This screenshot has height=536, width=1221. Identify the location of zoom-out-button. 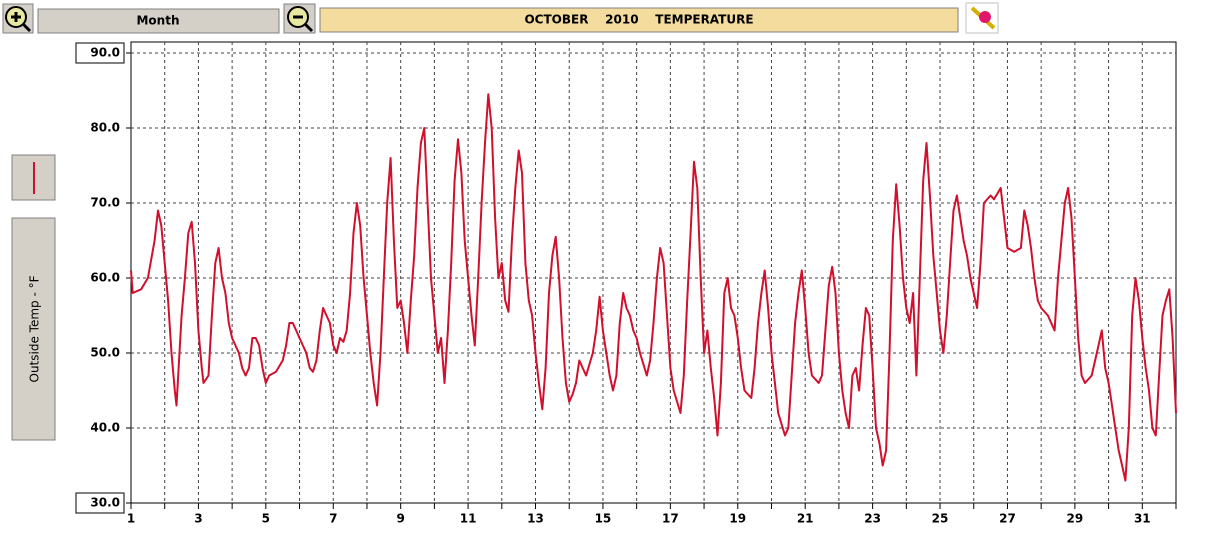
(299, 18).